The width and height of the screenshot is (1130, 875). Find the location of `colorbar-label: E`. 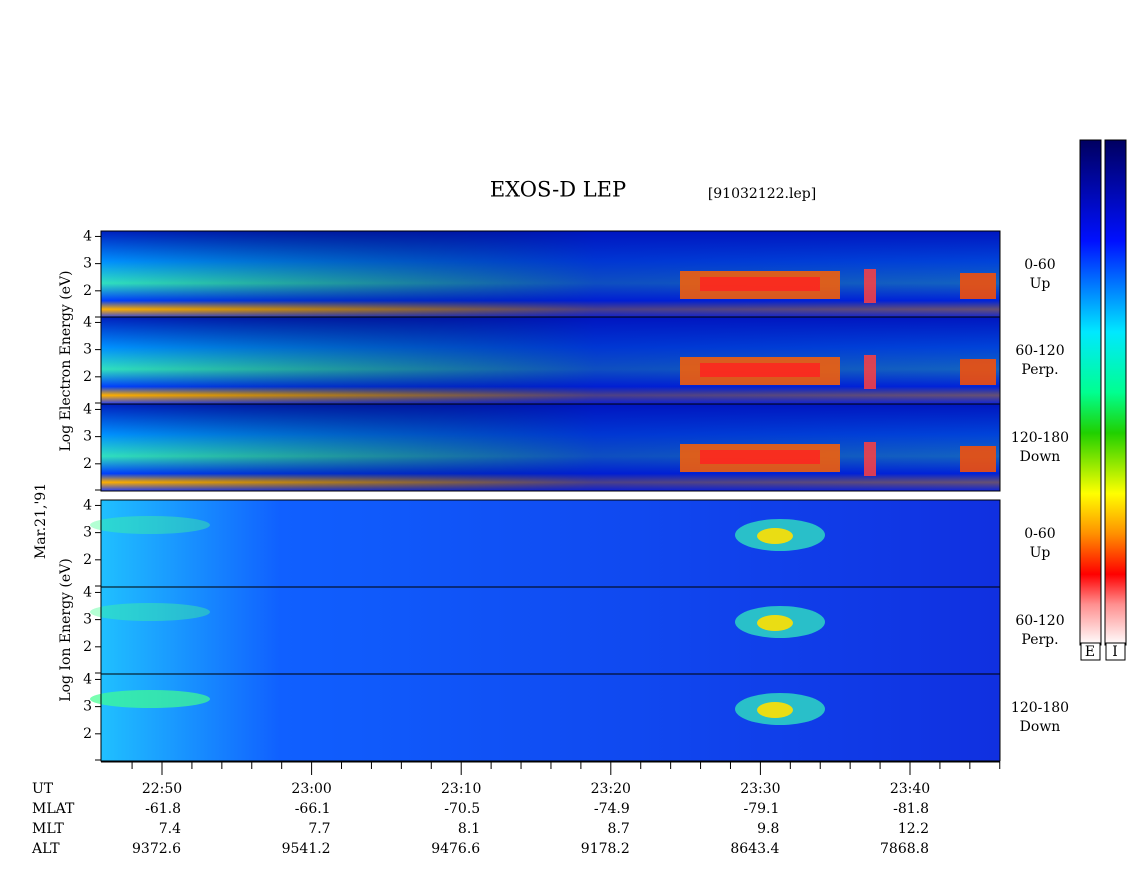

colorbar-label: E is located at coordinates (1090, 652).